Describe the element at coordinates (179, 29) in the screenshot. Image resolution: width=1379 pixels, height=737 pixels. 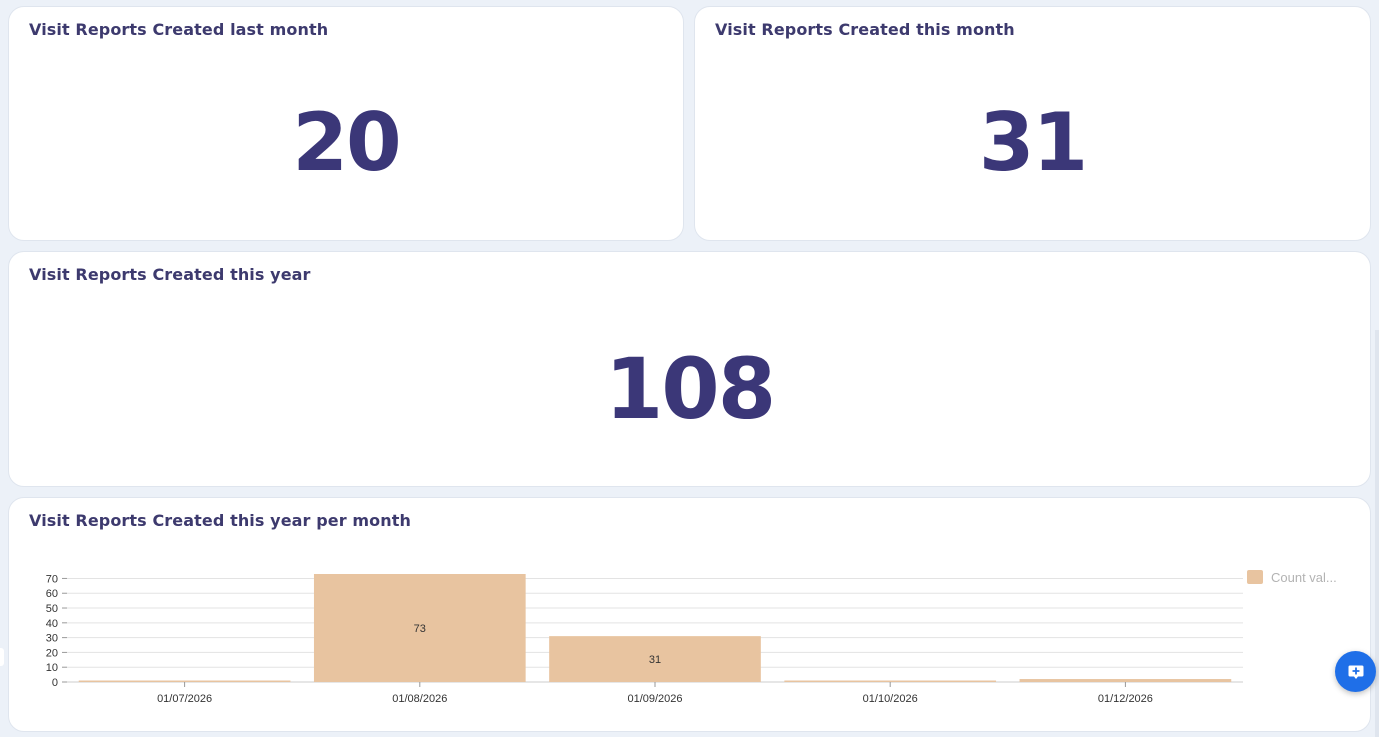
I see `card-title: Visit Reports Created last month` at that location.